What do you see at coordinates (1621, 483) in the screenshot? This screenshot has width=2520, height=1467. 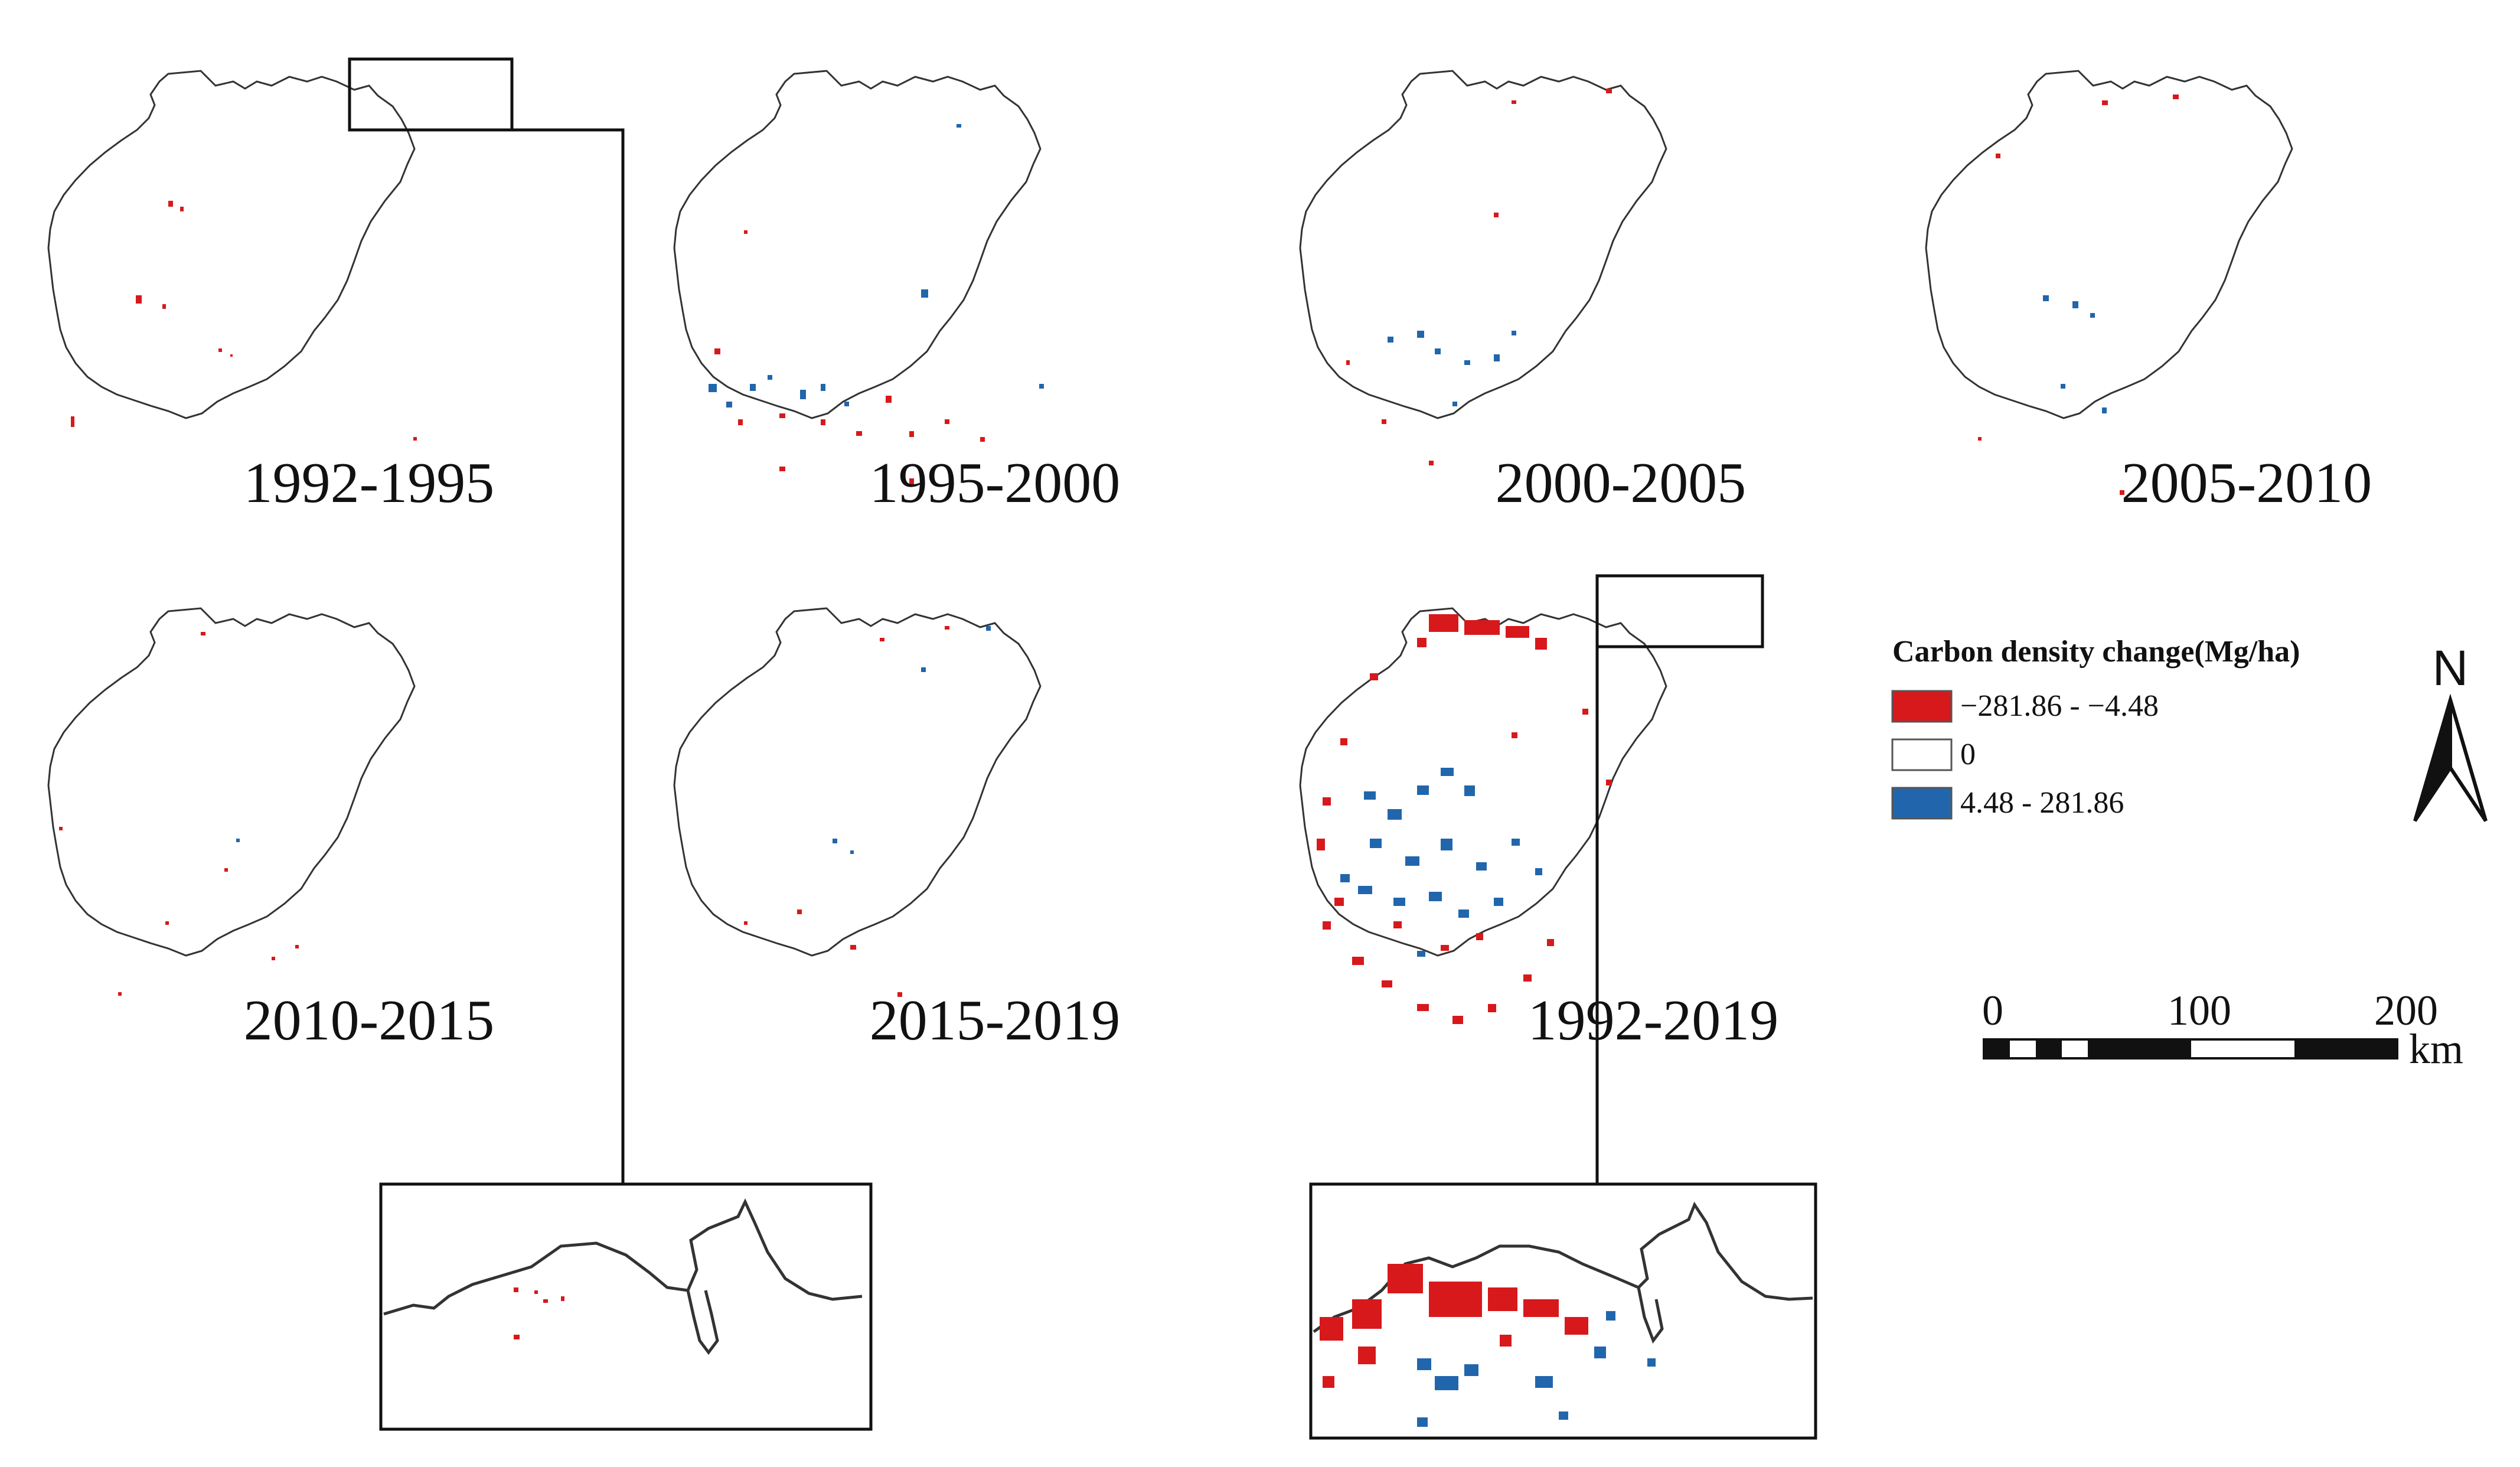 I see `period-label: 2000-2005` at bounding box center [1621, 483].